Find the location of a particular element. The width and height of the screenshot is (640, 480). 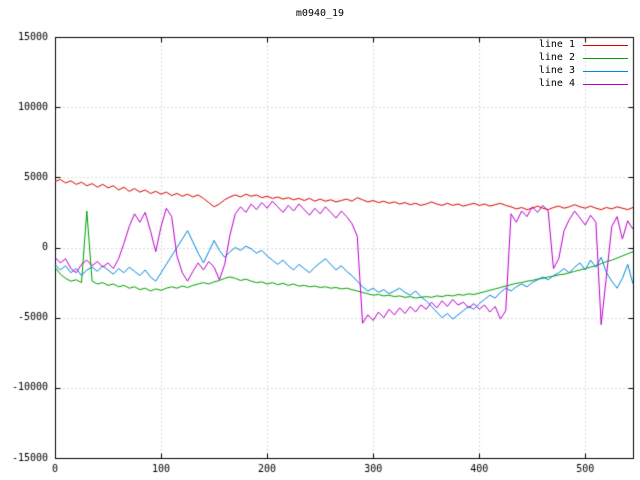

legend-item: line 3 is located at coordinates (583, 71).